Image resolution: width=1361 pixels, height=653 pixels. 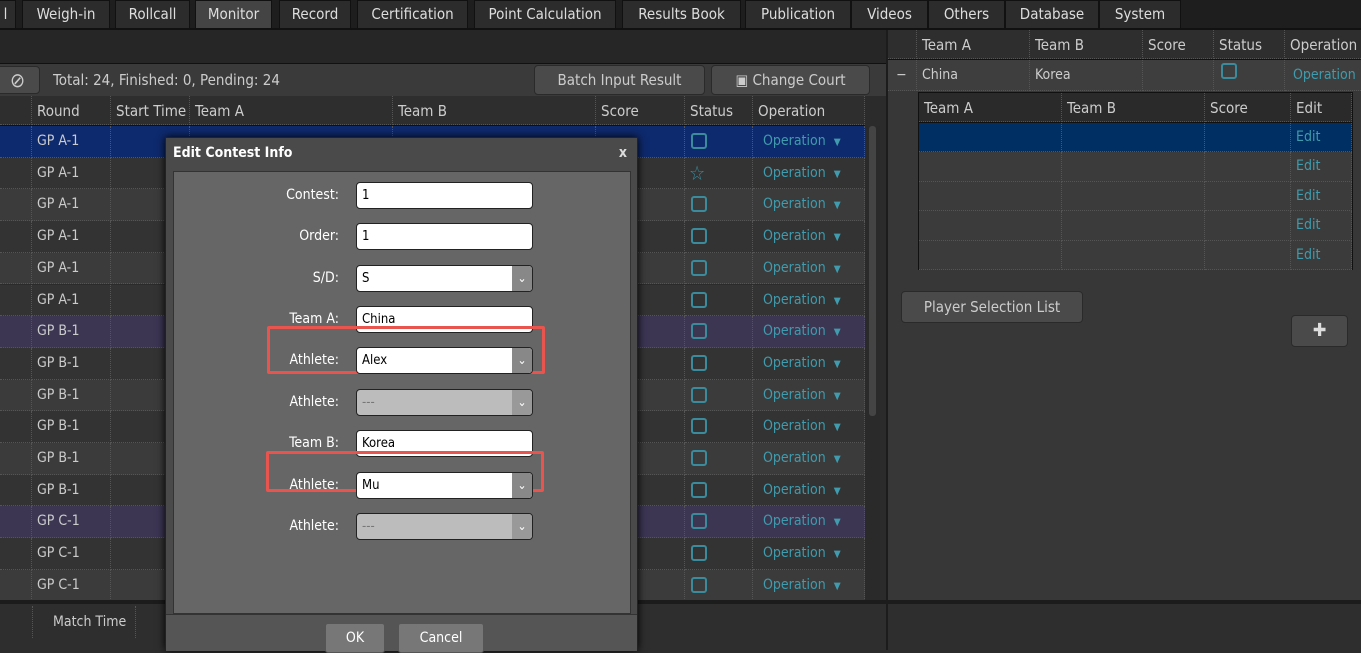 I want to click on tab-database: Database, so click(x=1052, y=14).